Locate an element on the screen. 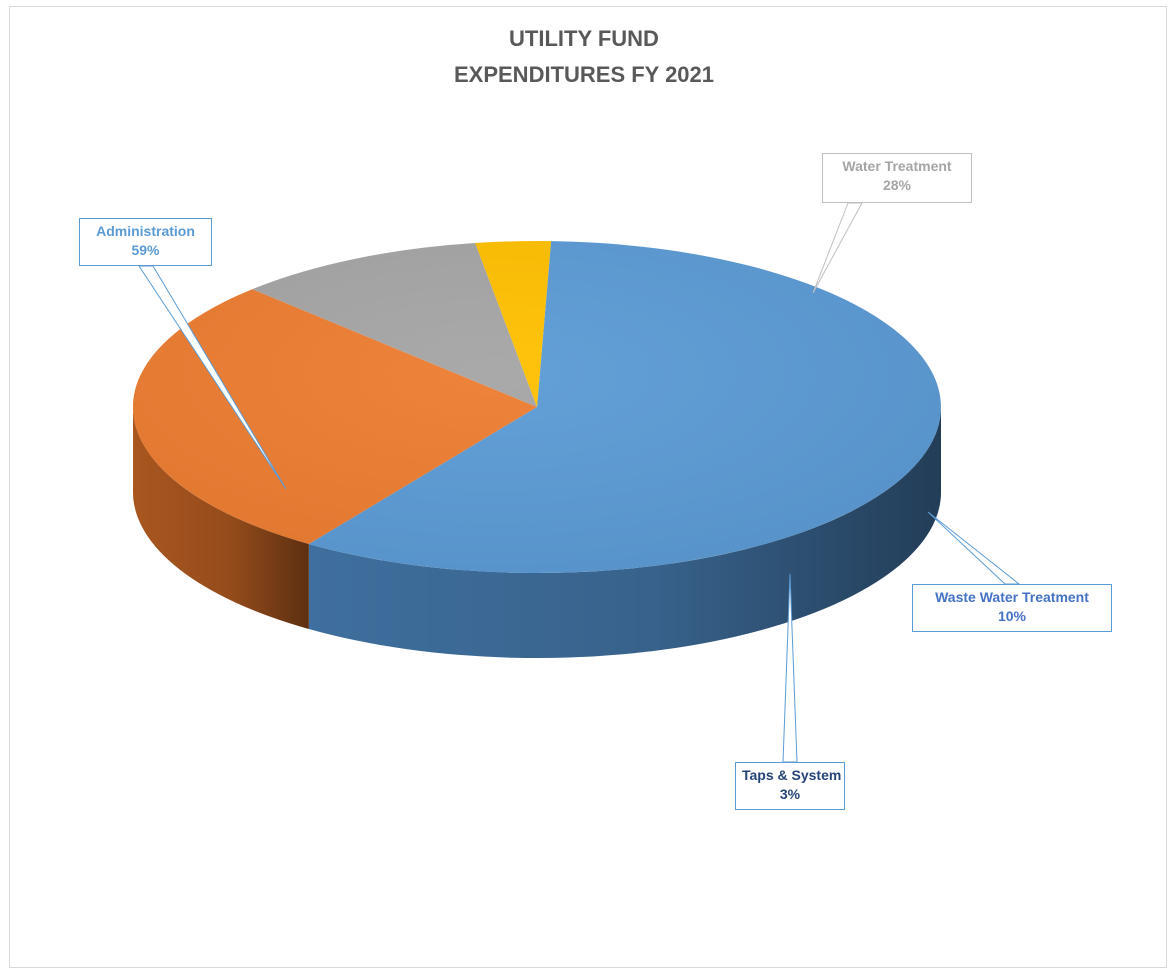  chart-title: UTILITY FUND is located at coordinates (584, 38).